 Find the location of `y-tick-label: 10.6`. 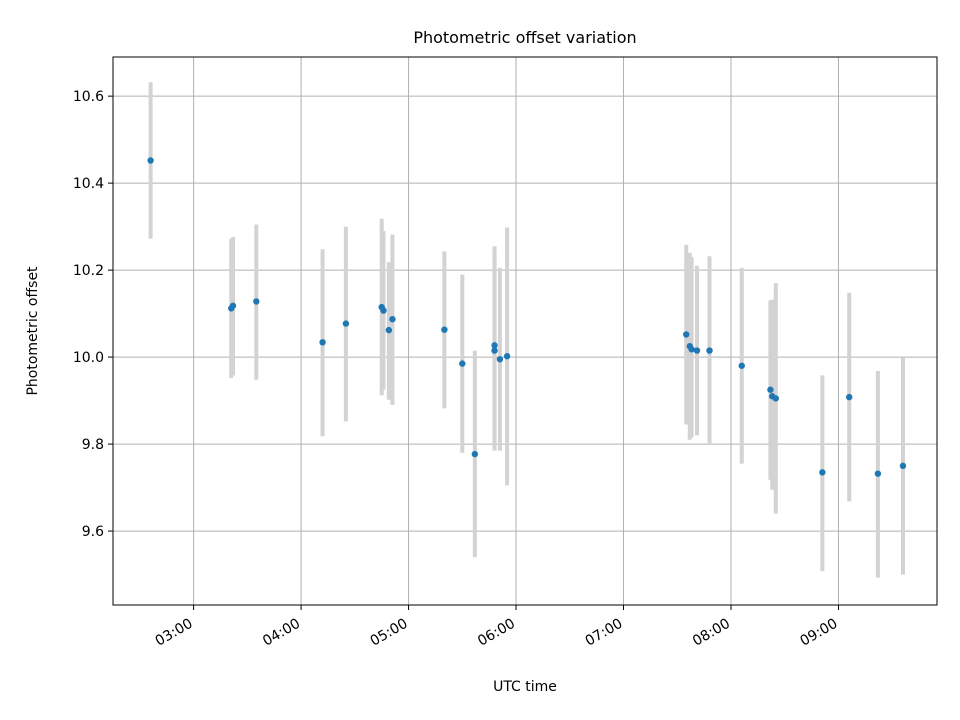

y-tick-label: 10.6 is located at coordinates (88, 97).